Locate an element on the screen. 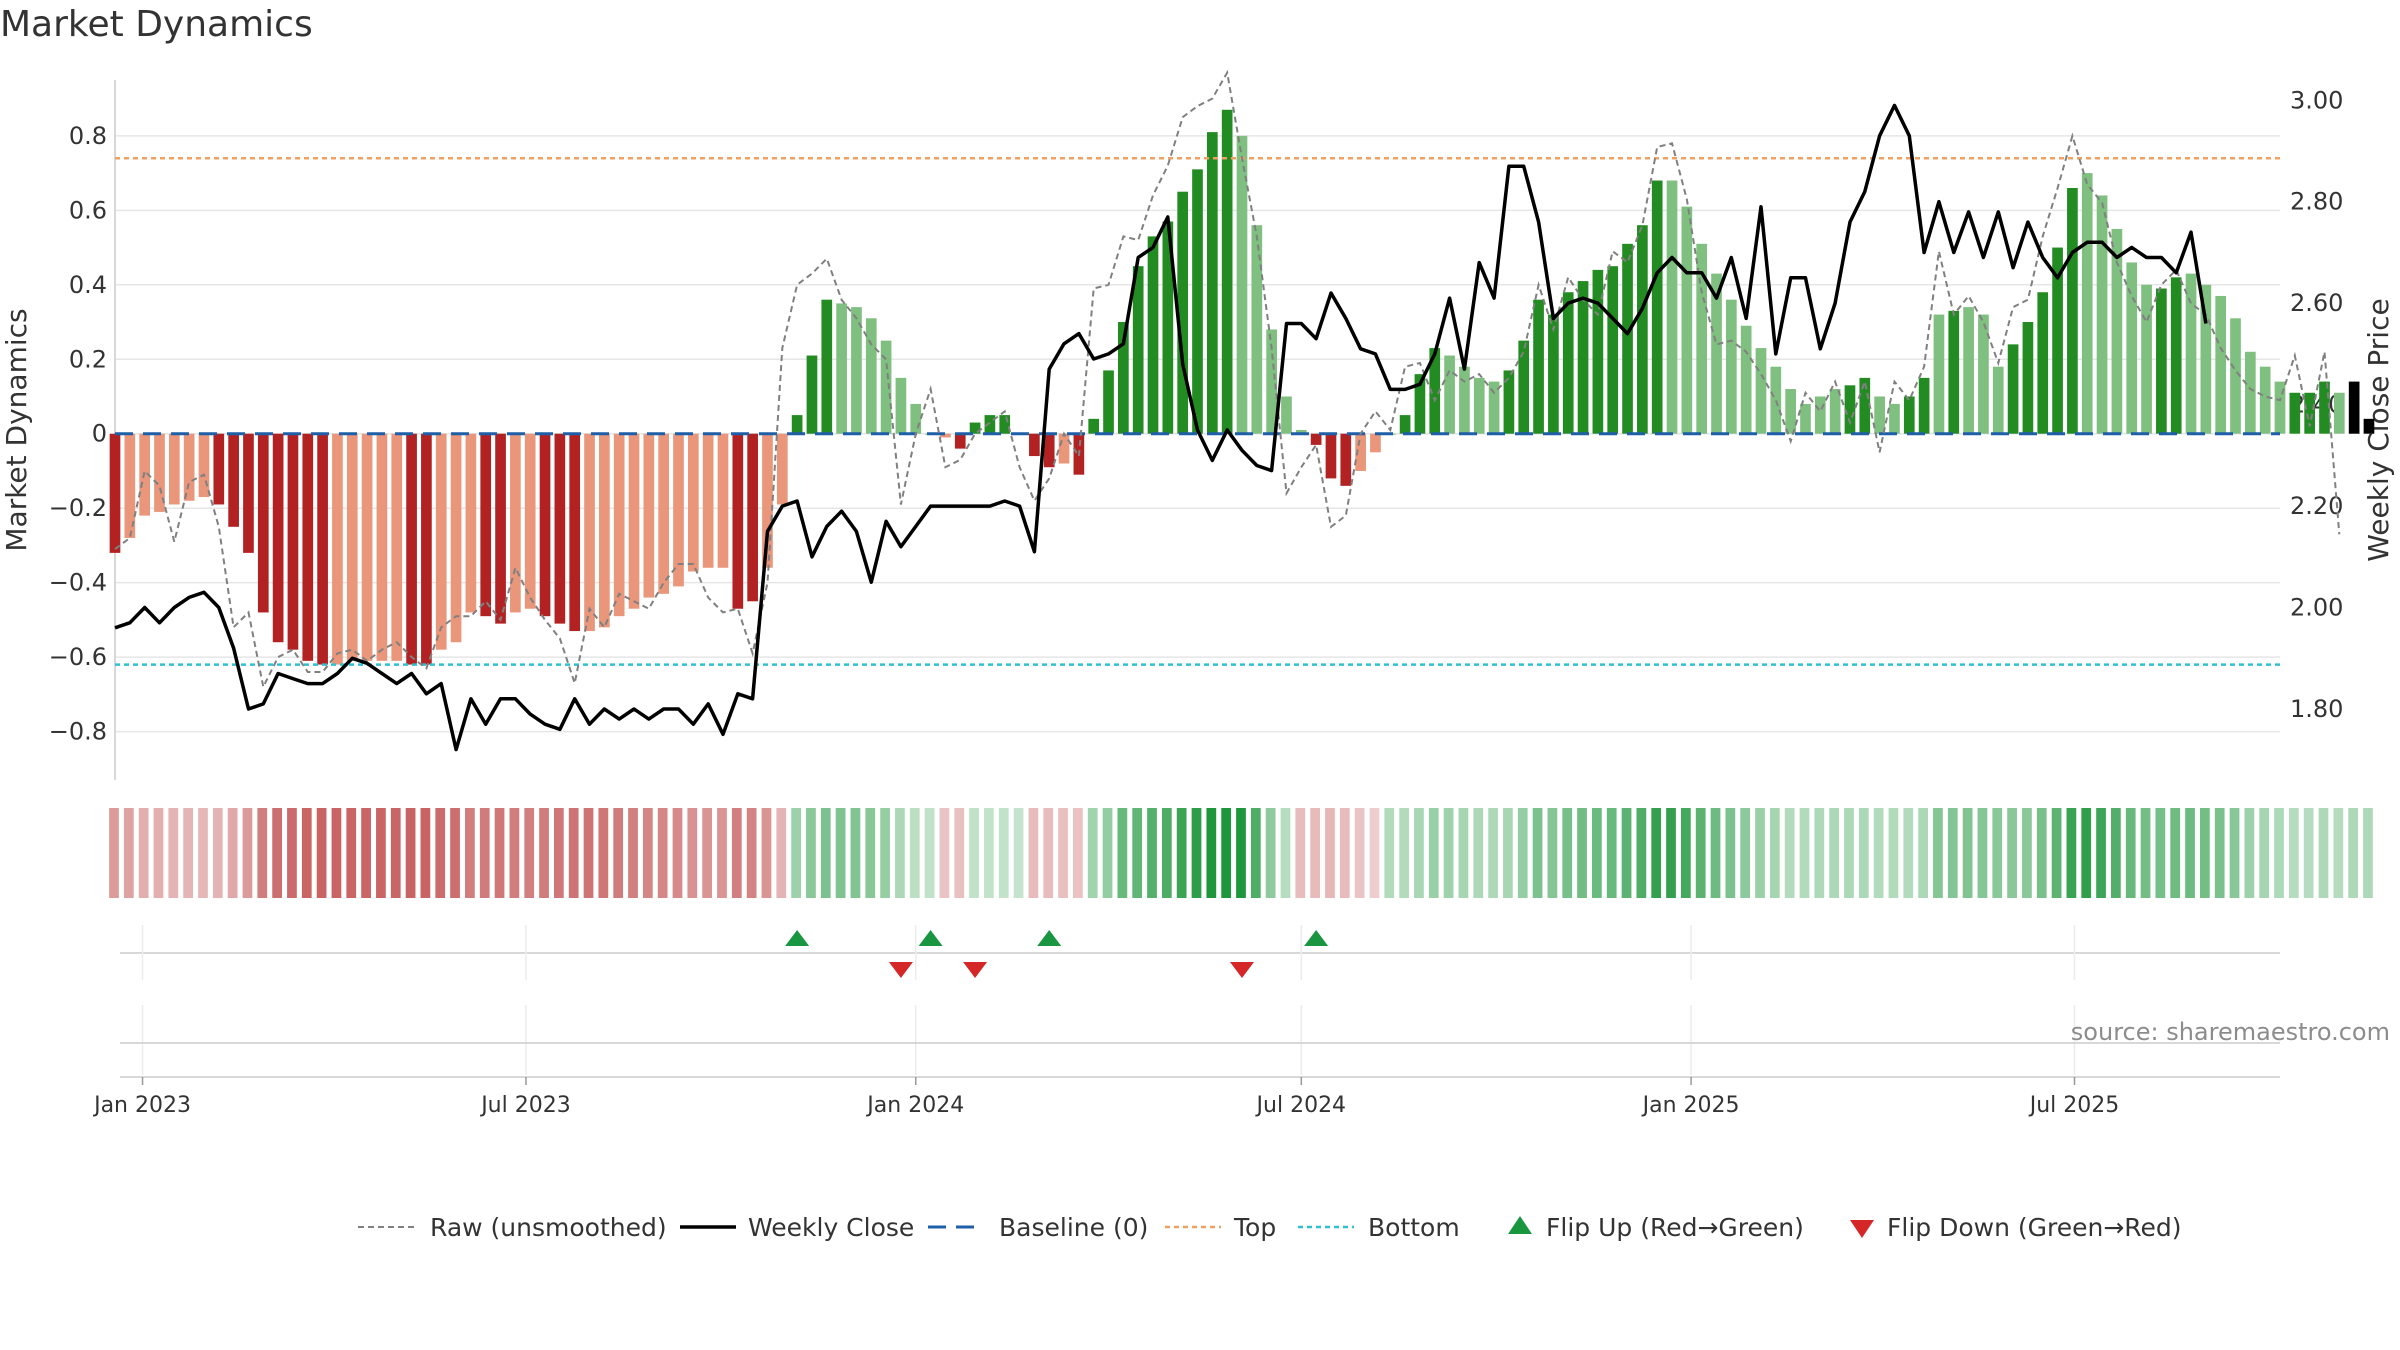 The width and height of the screenshot is (2400, 1350). x-tick-label: Jan 2024 is located at coordinates (914, 1105).